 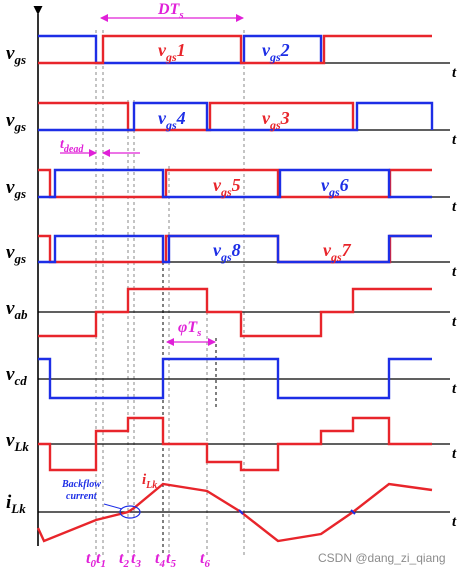 What do you see at coordinates (16, 376) in the screenshot?
I see `y-label-row-6: vcd` at bounding box center [16, 376].